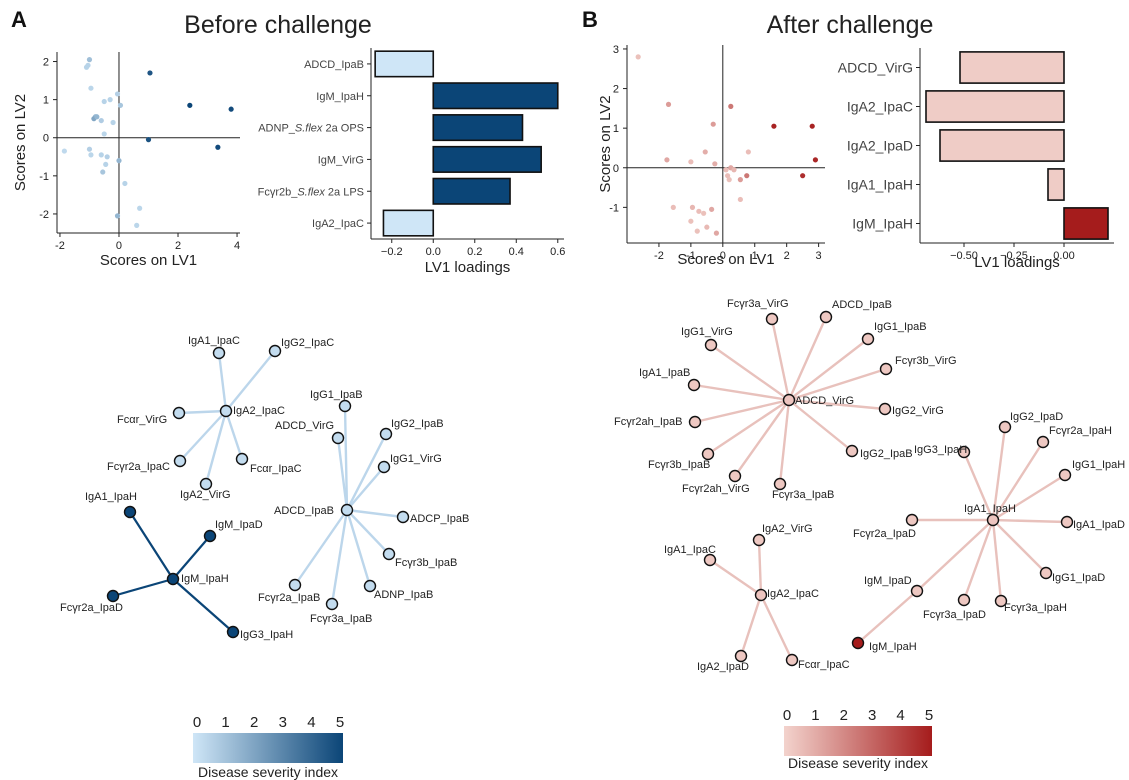 The width and height of the screenshot is (1129, 780). Describe the element at coordinates (616, 90) in the screenshot. I see `y-tick-label: 2` at that location.